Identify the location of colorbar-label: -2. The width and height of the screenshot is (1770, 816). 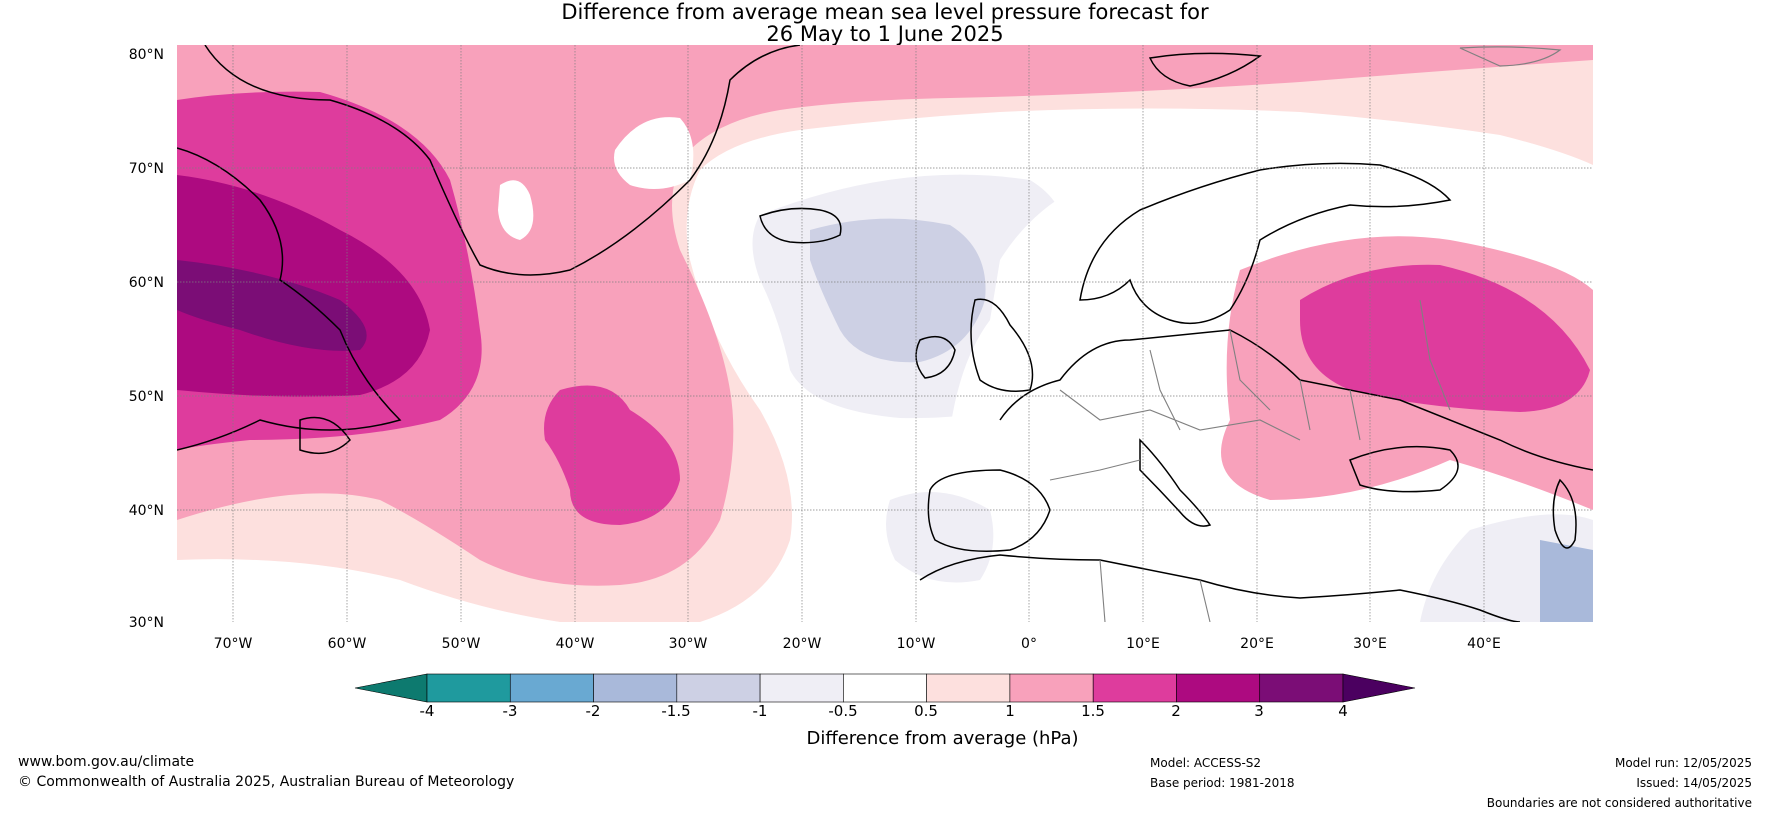
(593, 711).